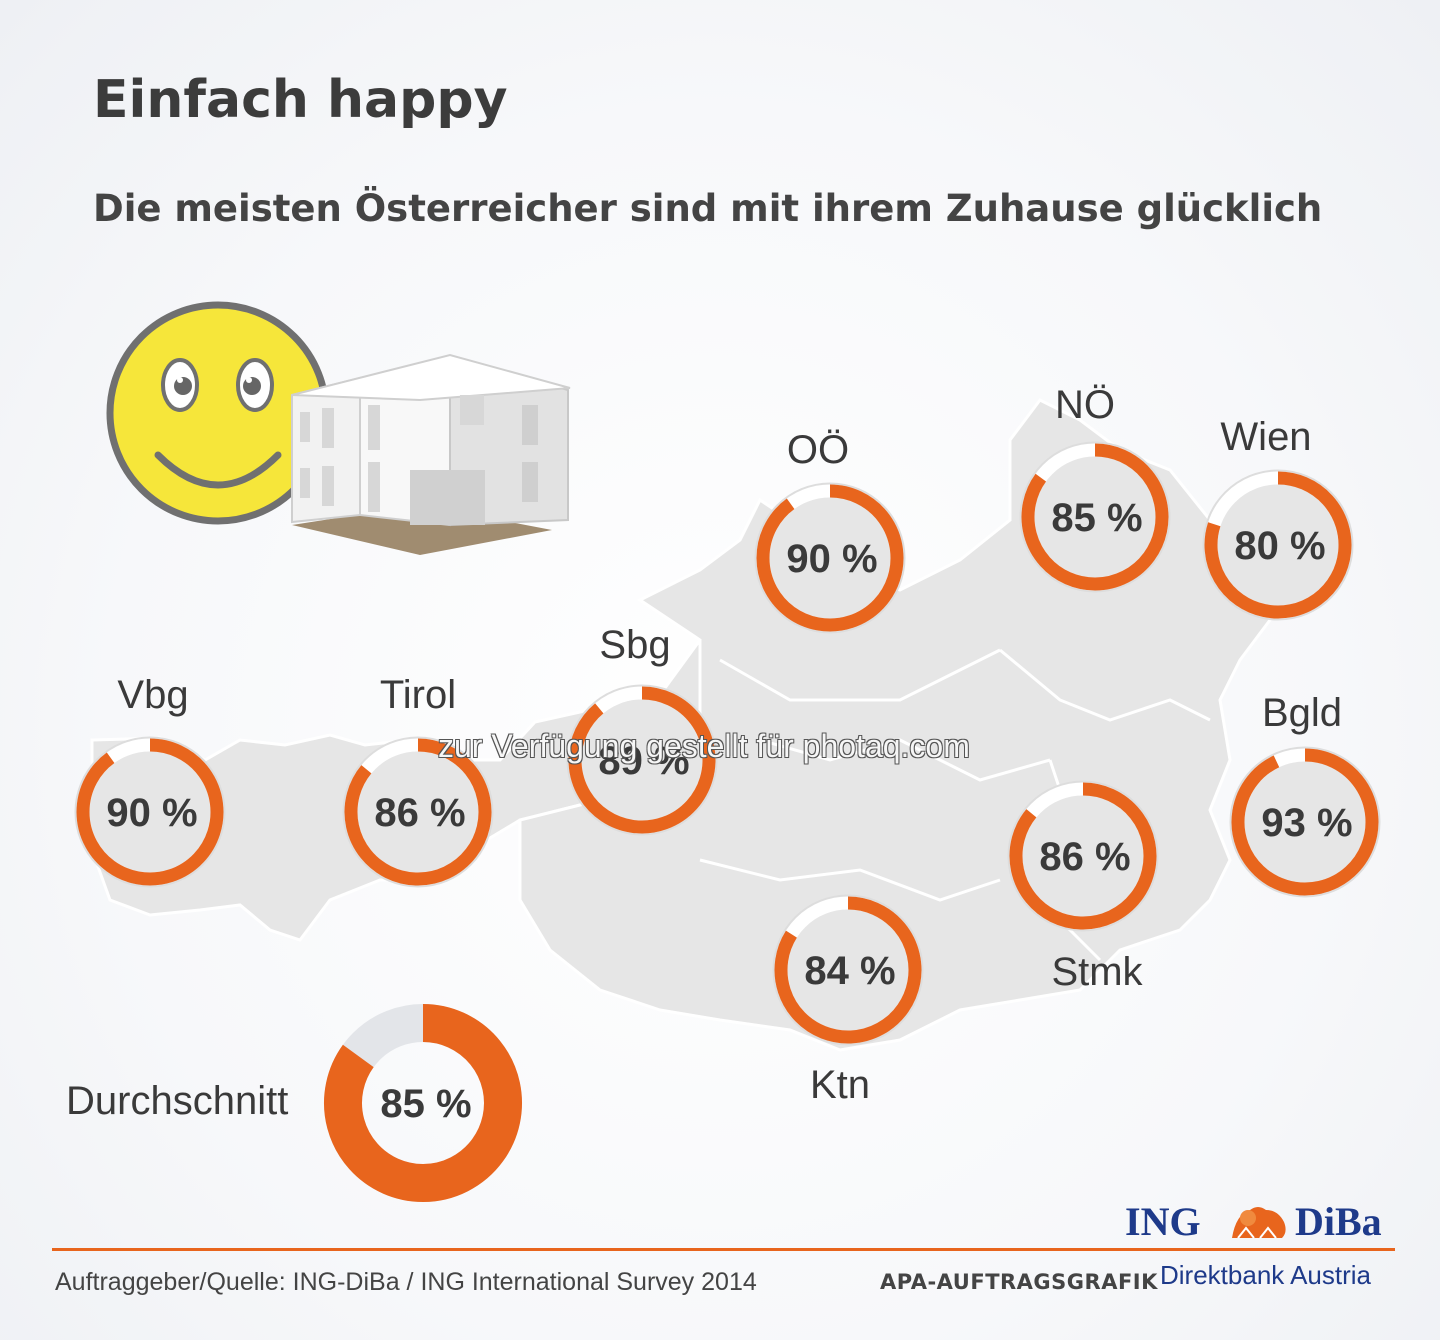  I want to click on ring-center-noe, so click(1095, 517).